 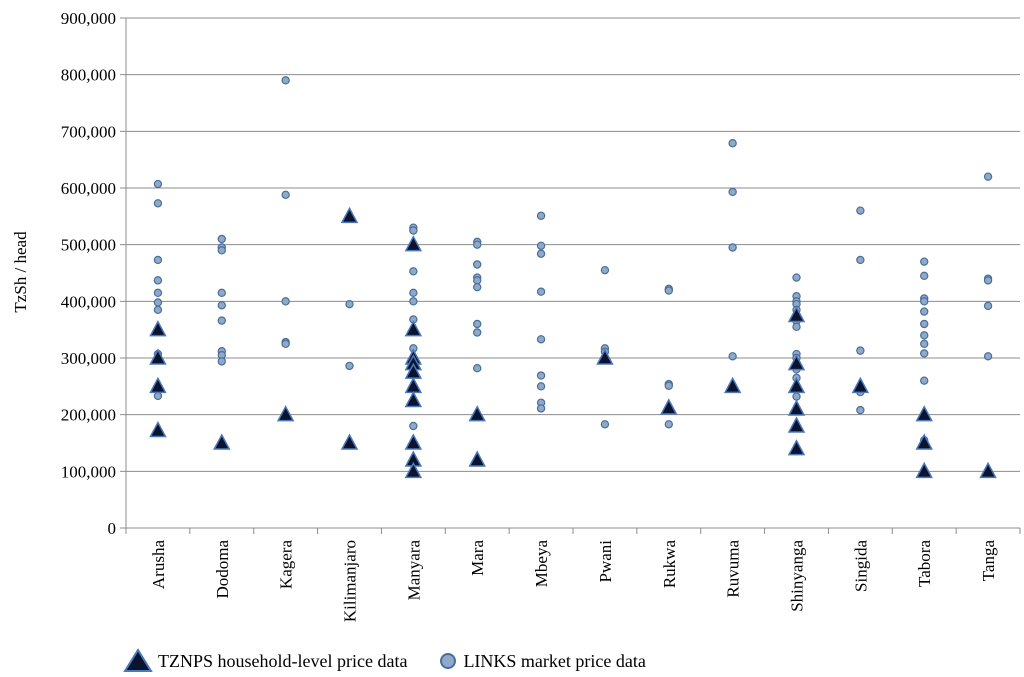 What do you see at coordinates (541, 564) in the screenshot?
I see `x-tick-label: Mbeya` at bounding box center [541, 564].